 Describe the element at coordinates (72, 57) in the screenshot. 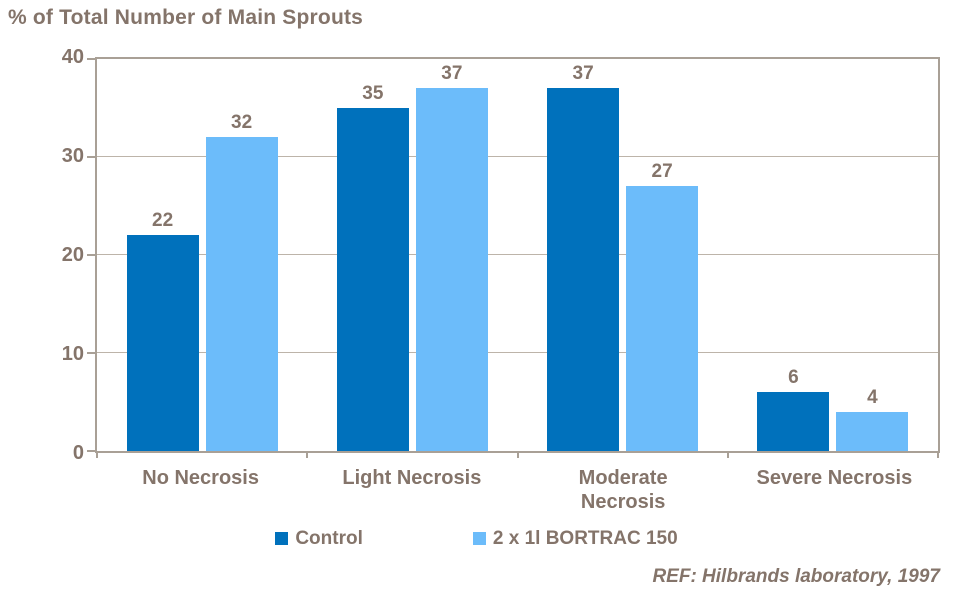

I see `y-tick-label: 40` at that location.